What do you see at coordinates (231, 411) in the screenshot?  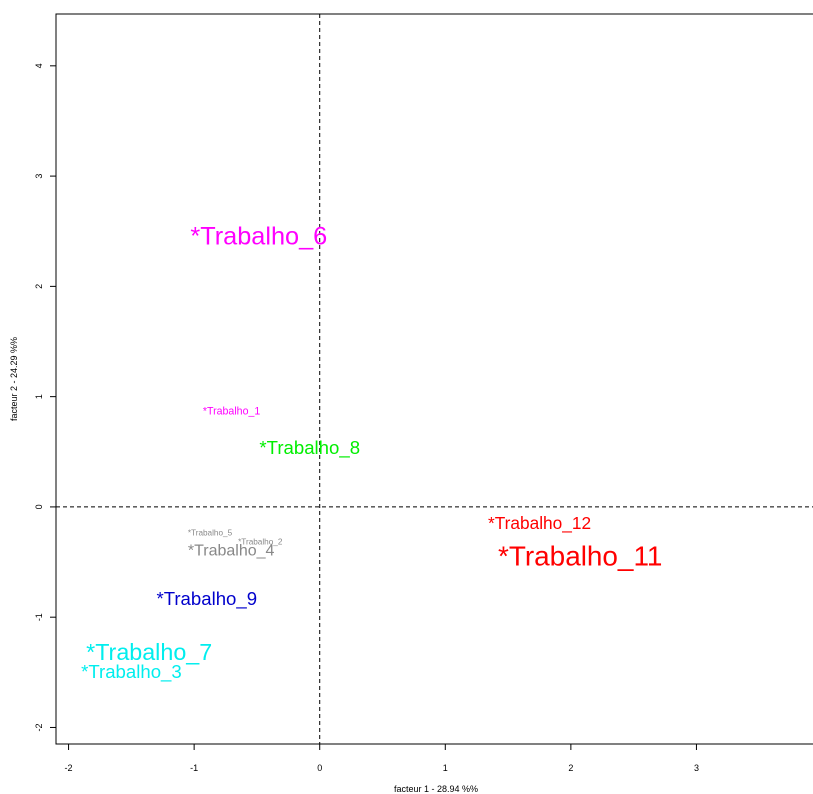 I see `point-label: *Trabalho_1` at bounding box center [231, 411].